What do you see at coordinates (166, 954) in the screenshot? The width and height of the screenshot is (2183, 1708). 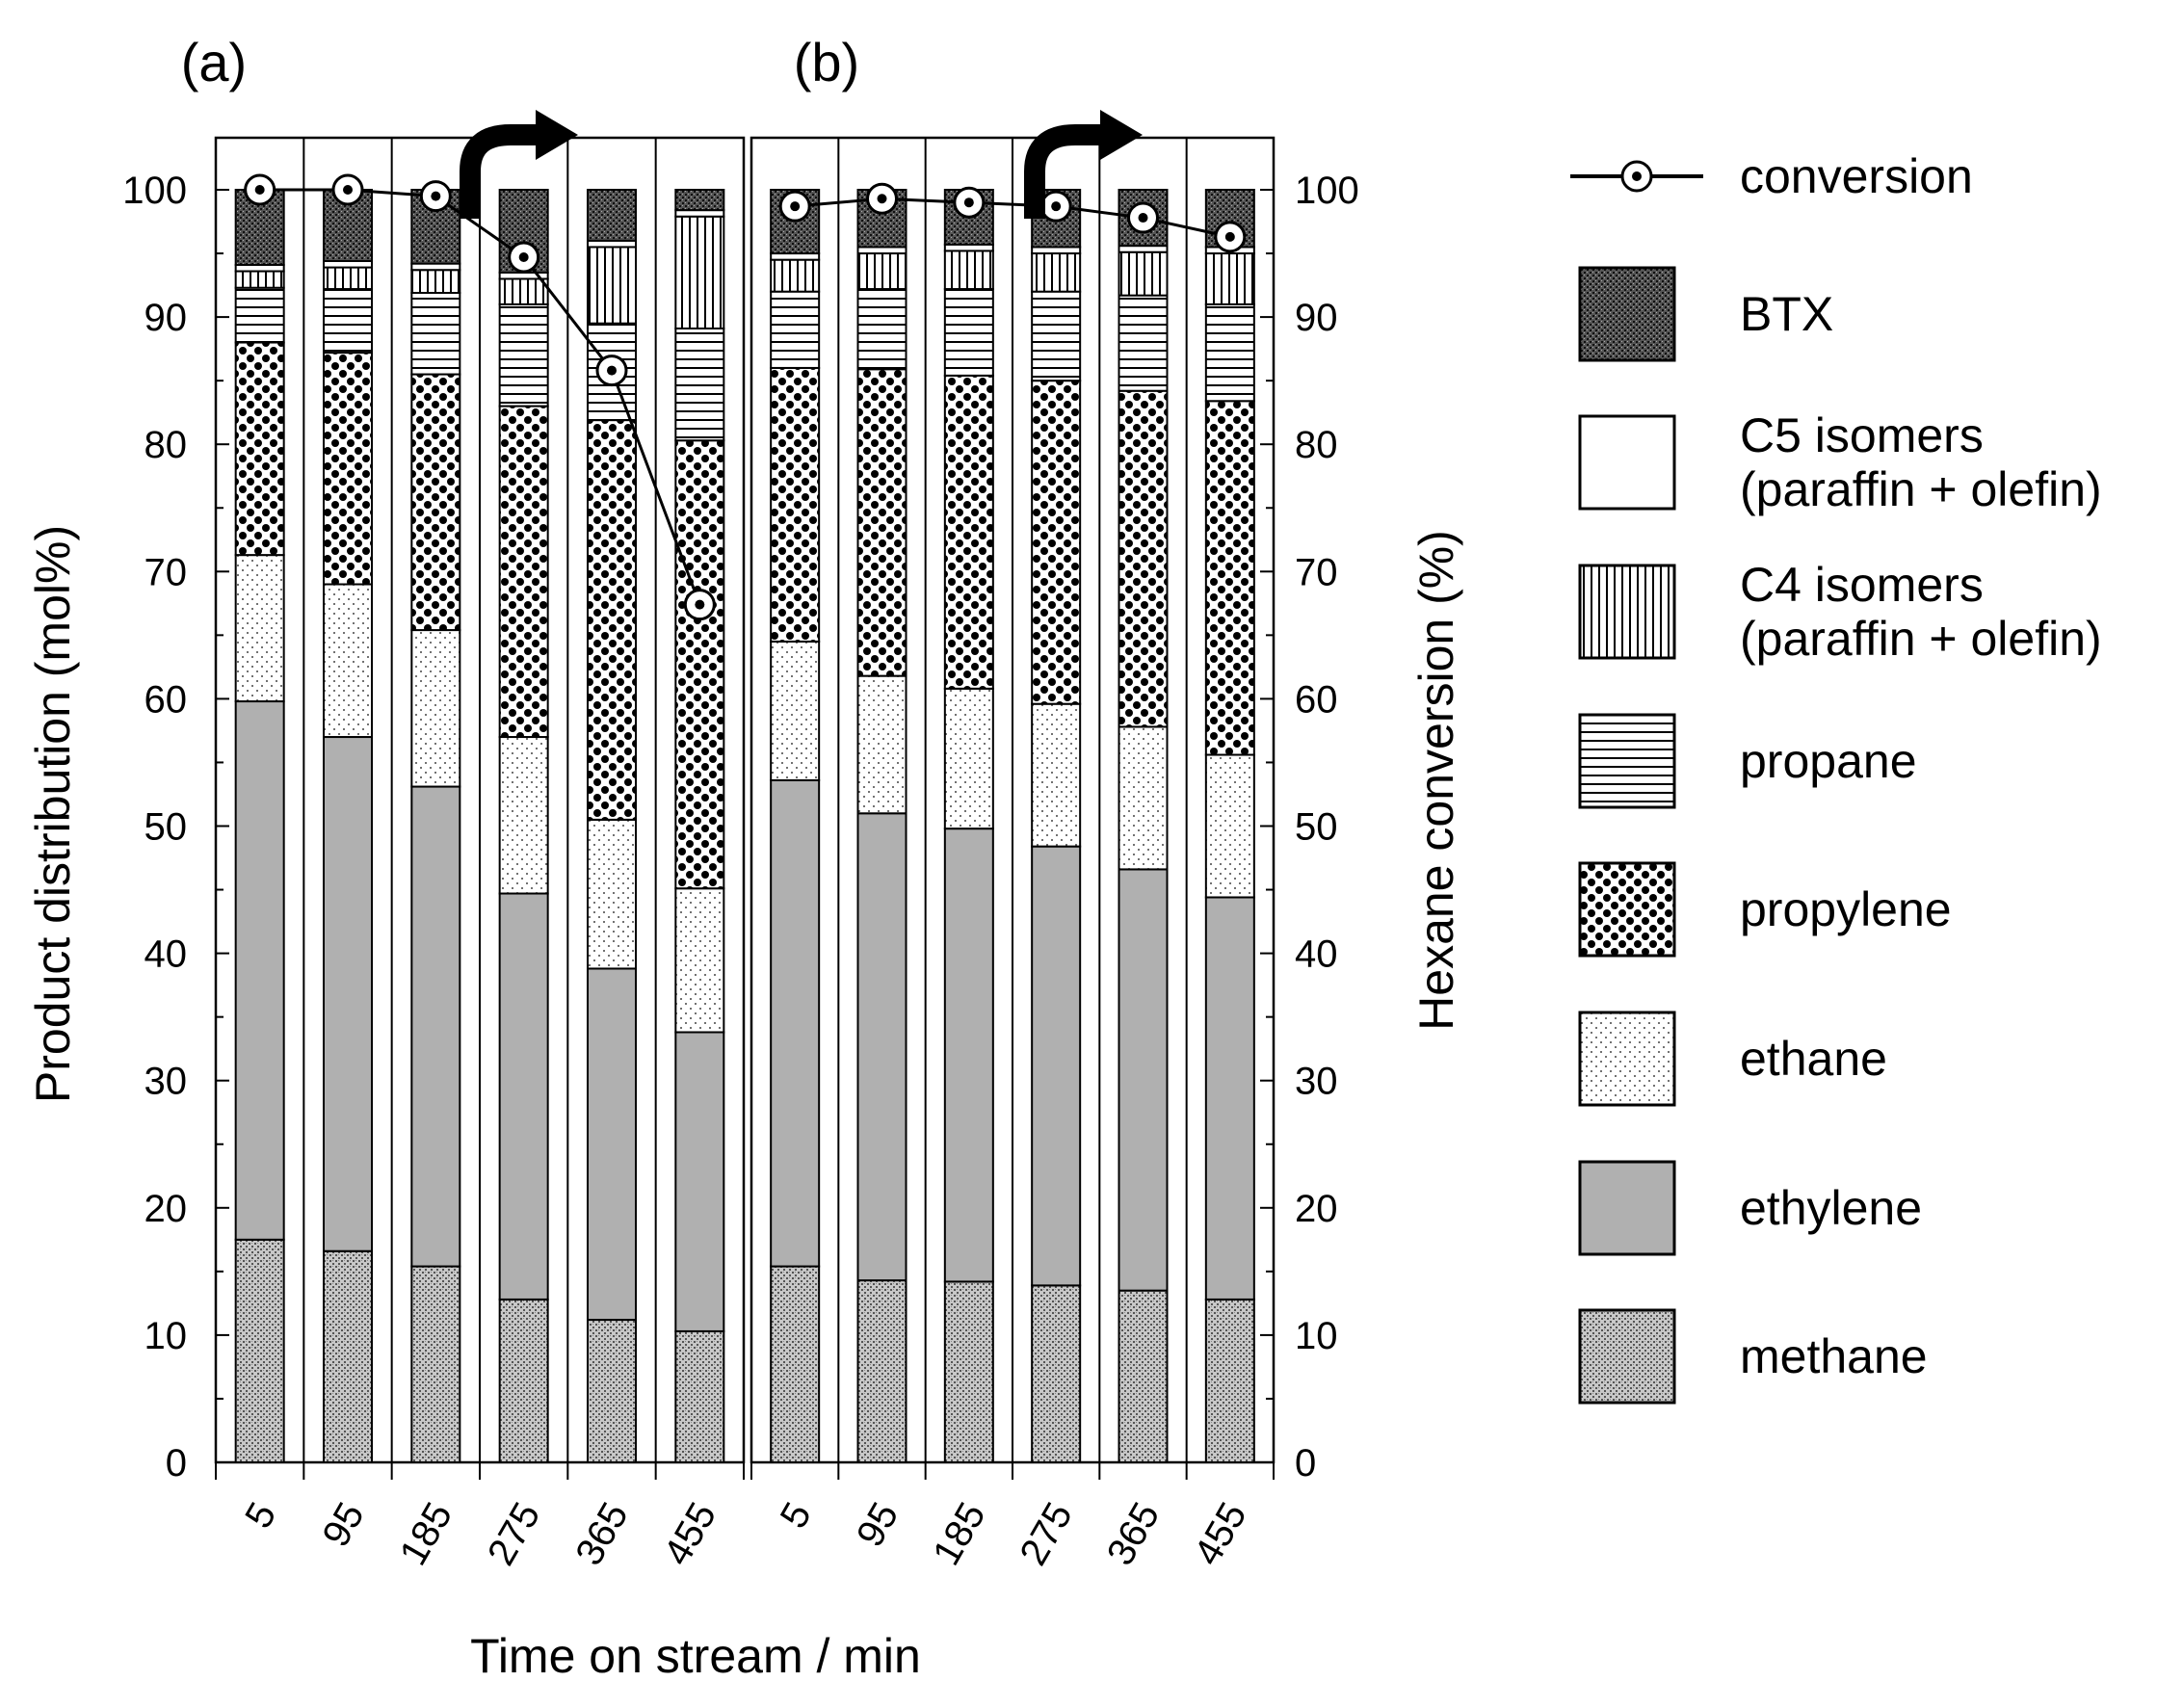 I see `y-tick-label-left: 40` at bounding box center [166, 954].